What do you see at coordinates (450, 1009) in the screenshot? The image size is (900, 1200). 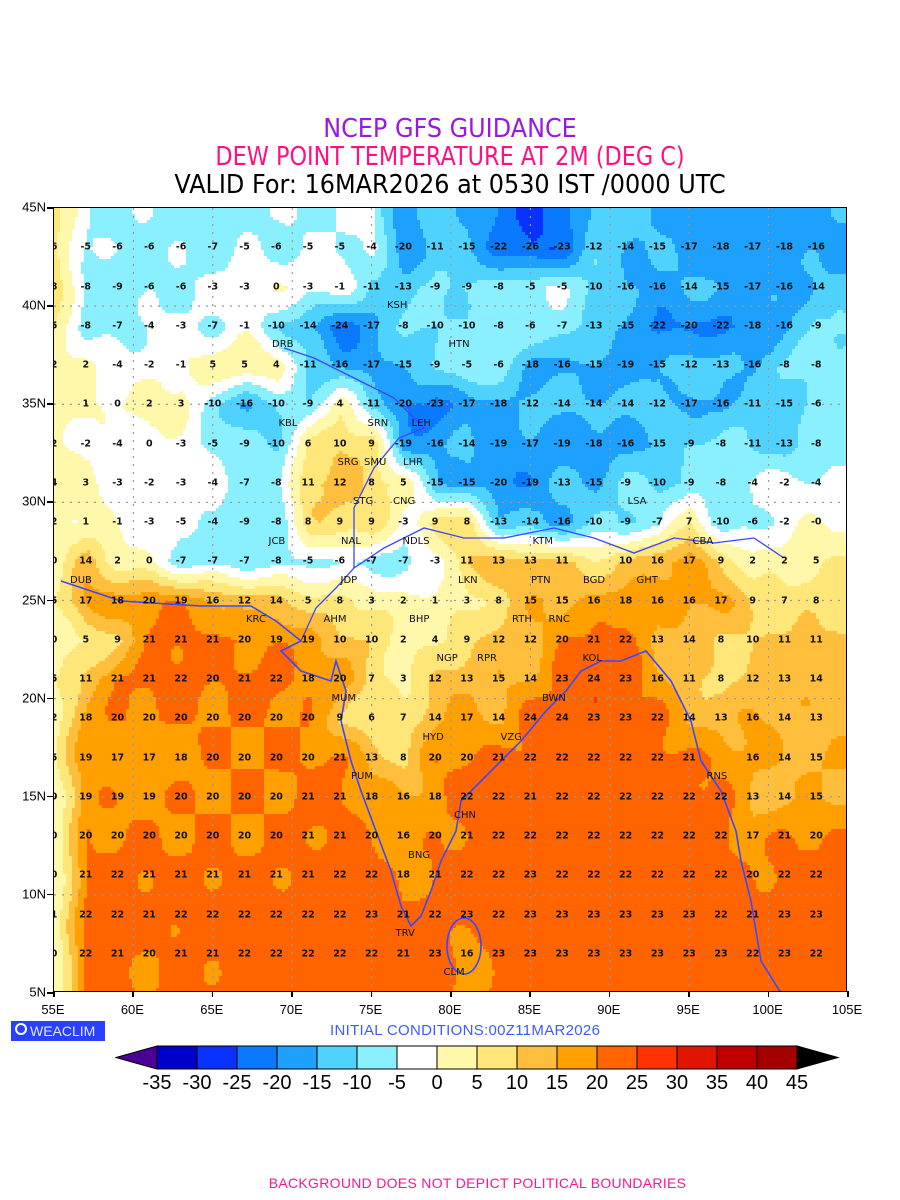 I see `lon-tick-label: 80E` at bounding box center [450, 1009].